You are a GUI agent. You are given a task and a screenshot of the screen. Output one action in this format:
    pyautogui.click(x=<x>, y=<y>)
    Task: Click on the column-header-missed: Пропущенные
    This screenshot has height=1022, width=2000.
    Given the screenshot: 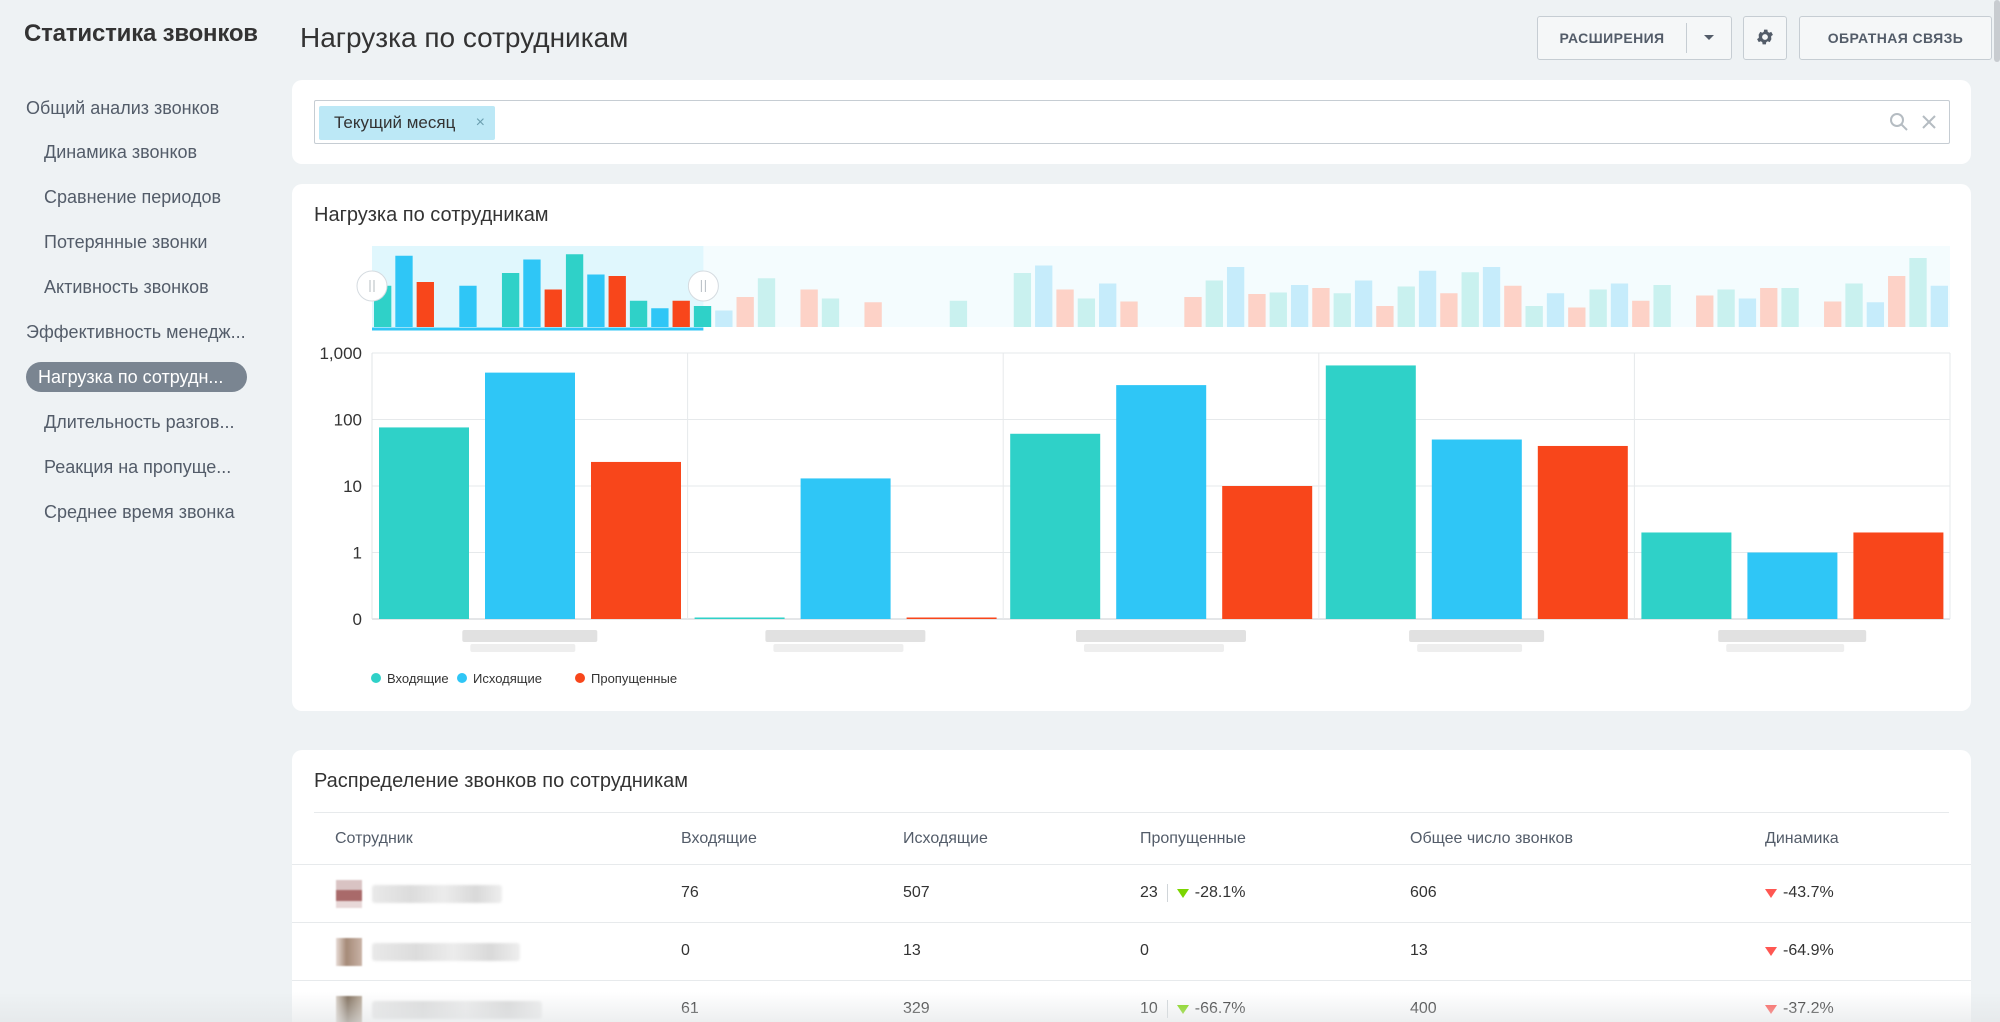 What is the action you would take?
    pyautogui.click(x=1193, y=838)
    